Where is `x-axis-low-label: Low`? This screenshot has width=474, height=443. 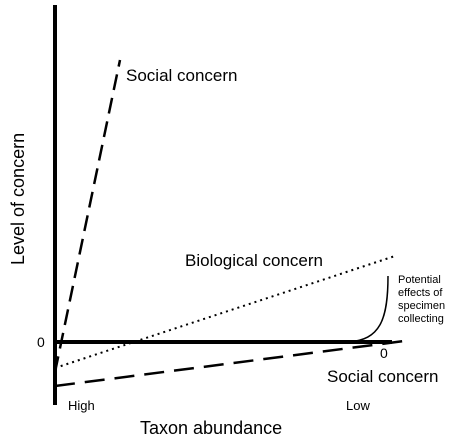
x-axis-low-label: Low is located at coordinates (358, 405).